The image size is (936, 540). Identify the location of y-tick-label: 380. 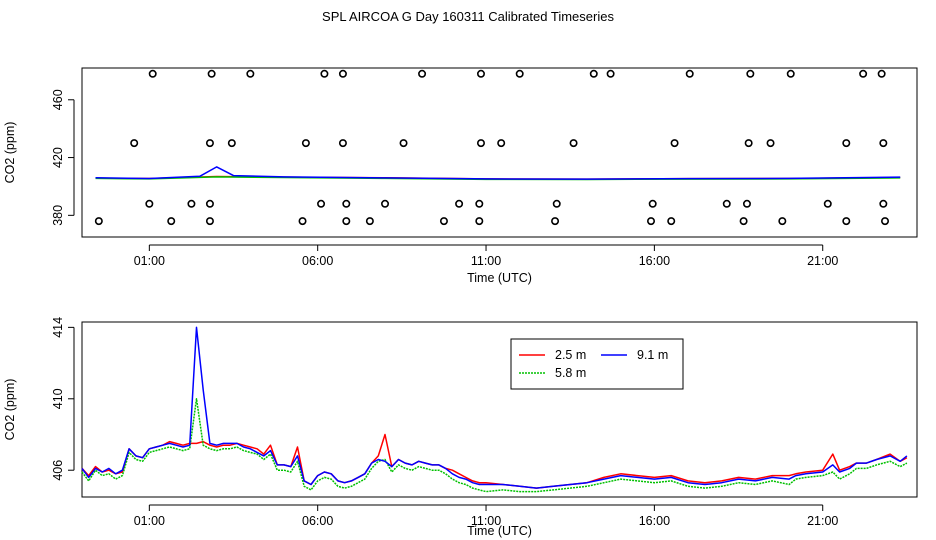
(58, 215).